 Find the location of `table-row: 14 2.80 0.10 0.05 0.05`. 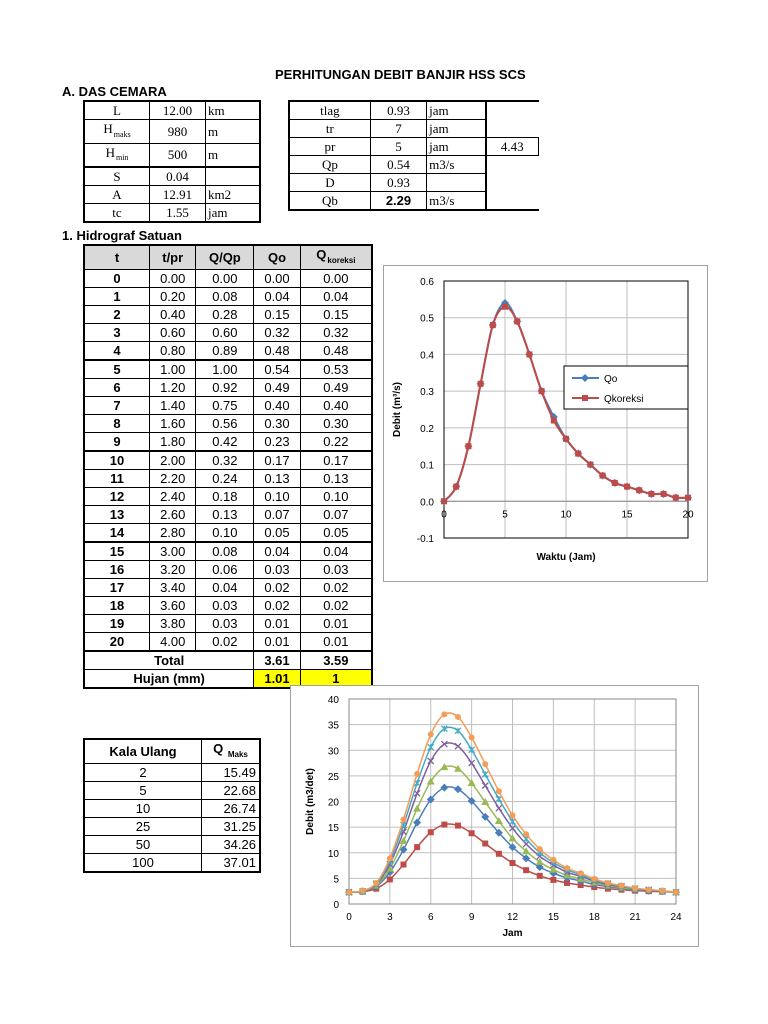

table-row: 14 2.80 0.10 0.05 0.05 is located at coordinates (228, 532).